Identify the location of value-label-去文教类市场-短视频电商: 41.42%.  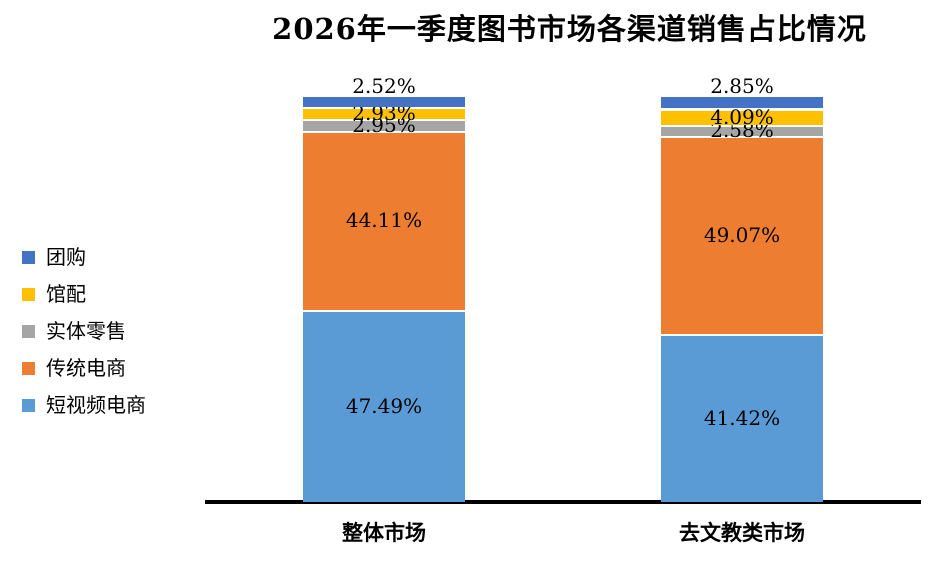
(742, 418).